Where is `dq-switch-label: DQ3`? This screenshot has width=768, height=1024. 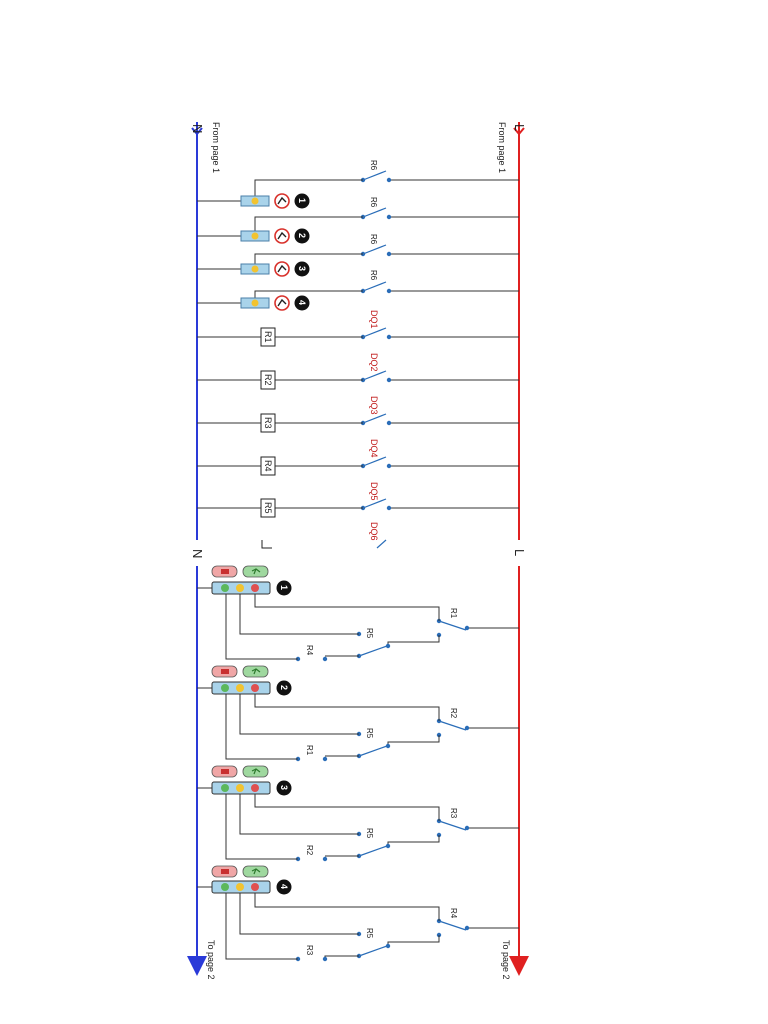 dq-switch-label: DQ3 is located at coordinates (374, 405).